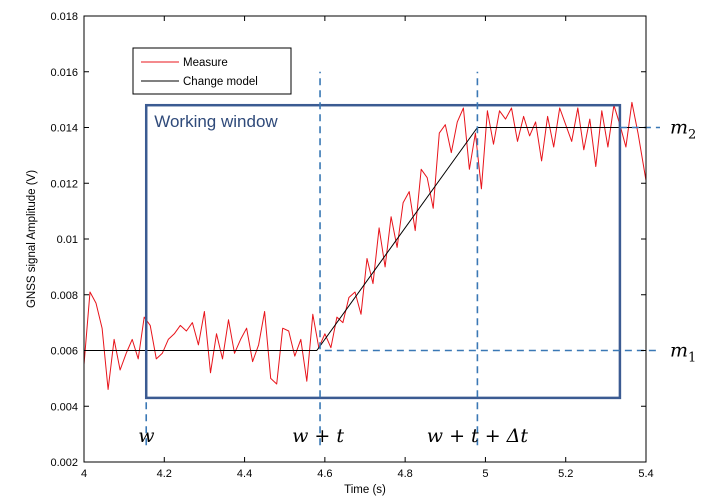 The width and height of the screenshot is (717, 499). I want to click on label-w: w, so click(146, 436).